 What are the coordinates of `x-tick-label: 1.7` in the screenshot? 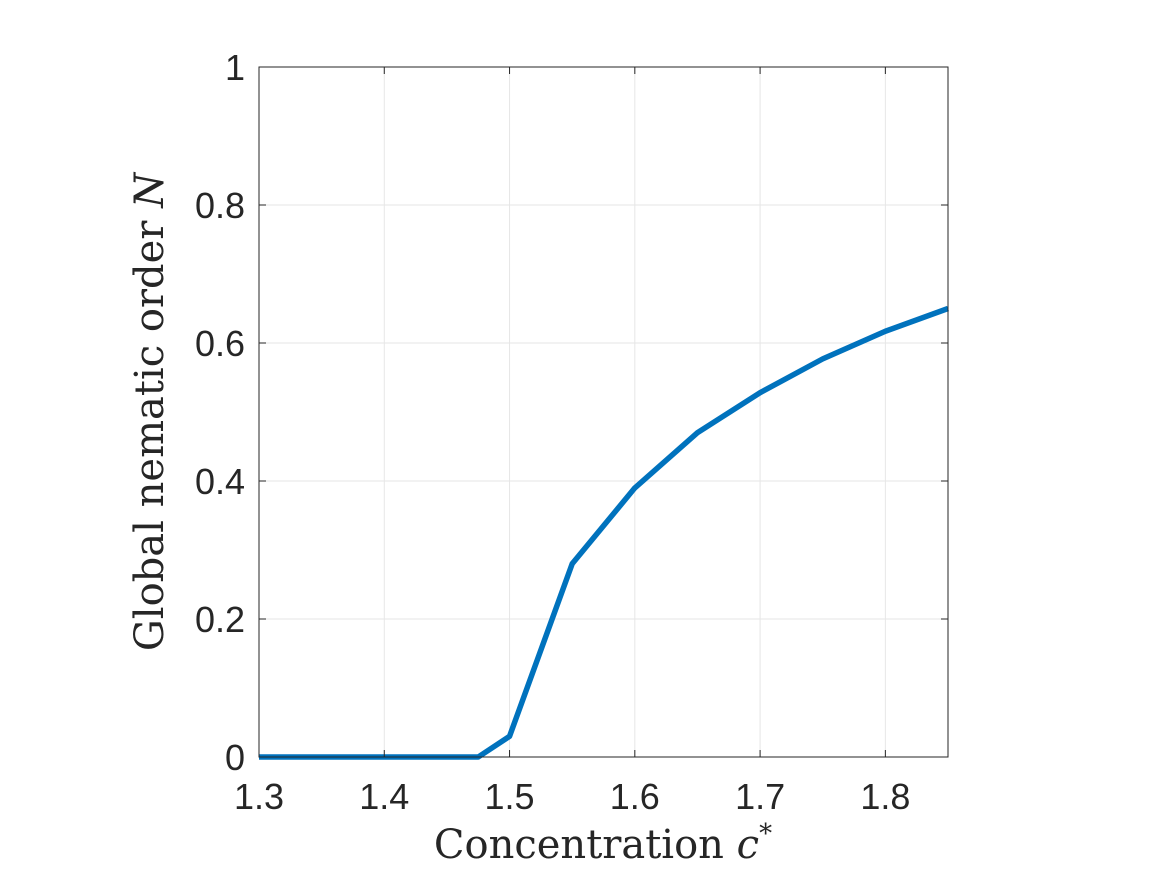 It's located at (760, 796).